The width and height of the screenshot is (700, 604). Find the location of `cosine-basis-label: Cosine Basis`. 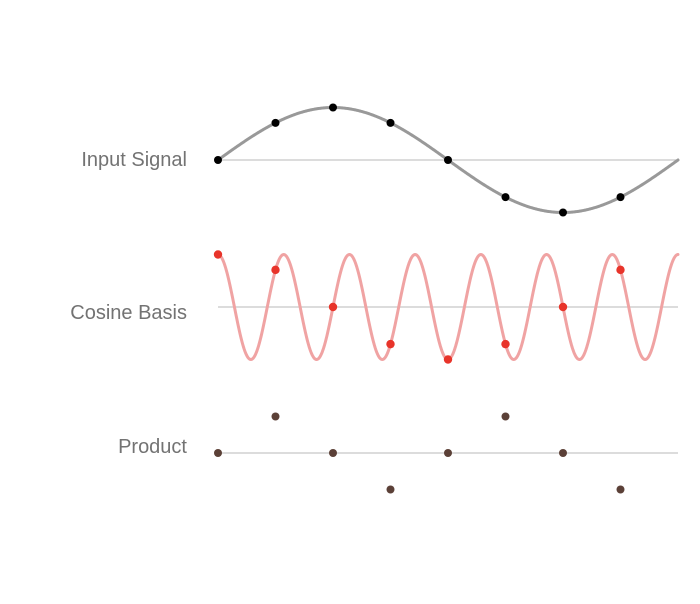

cosine-basis-label: Cosine Basis is located at coordinates (128, 313).